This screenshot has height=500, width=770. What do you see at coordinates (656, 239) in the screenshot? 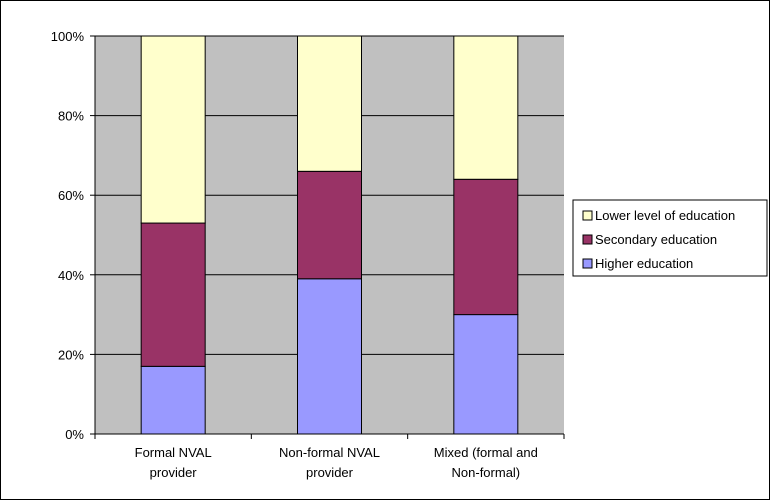
I see `legend-label: Secondary education` at bounding box center [656, 239].